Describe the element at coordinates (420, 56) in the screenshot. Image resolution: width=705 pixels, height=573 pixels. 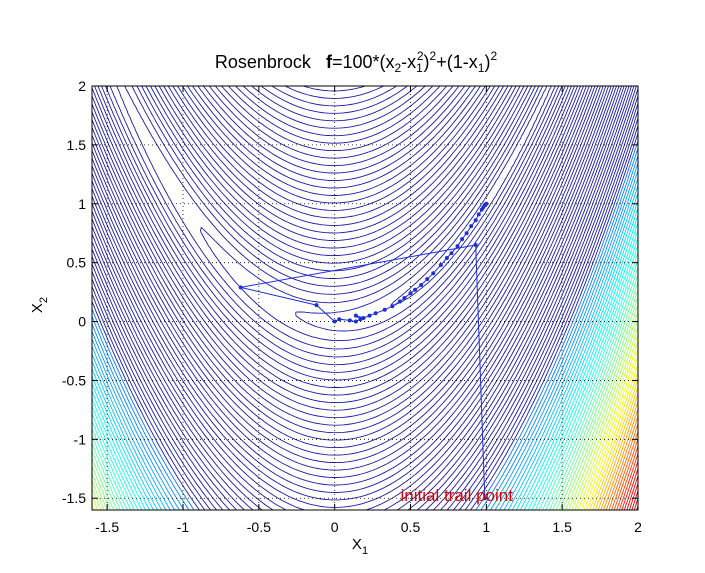
I see `title-sup-2a: 2` at that location.